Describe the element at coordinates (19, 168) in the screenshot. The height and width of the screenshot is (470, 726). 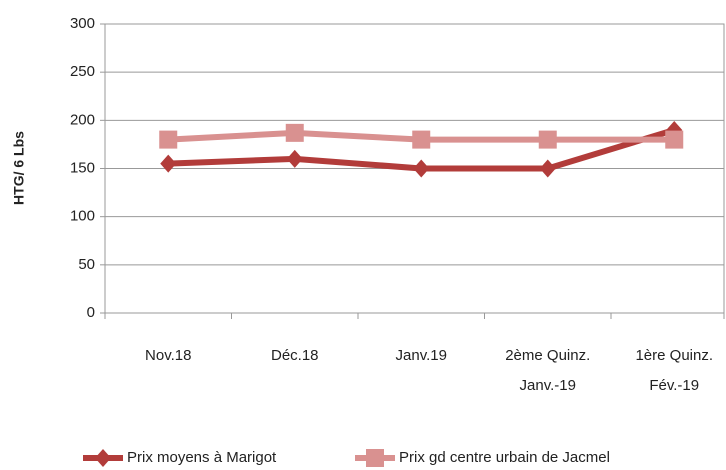
I see `y-axis-label: HTG/ 6 Lbs` at that location.